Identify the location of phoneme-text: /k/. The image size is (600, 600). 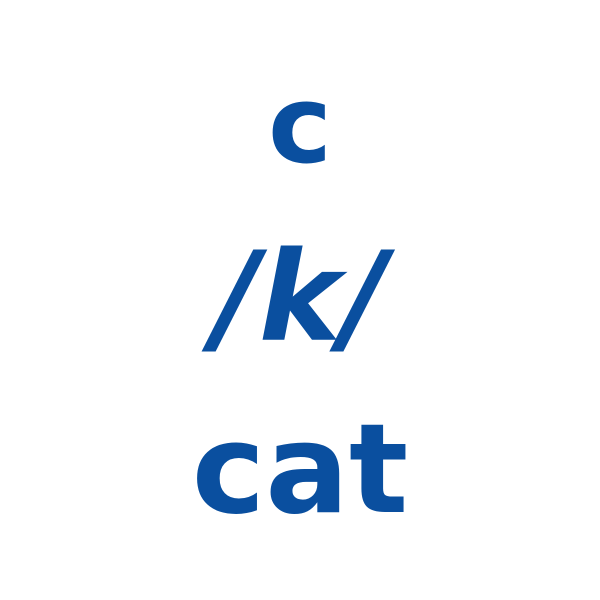
(300, 298).